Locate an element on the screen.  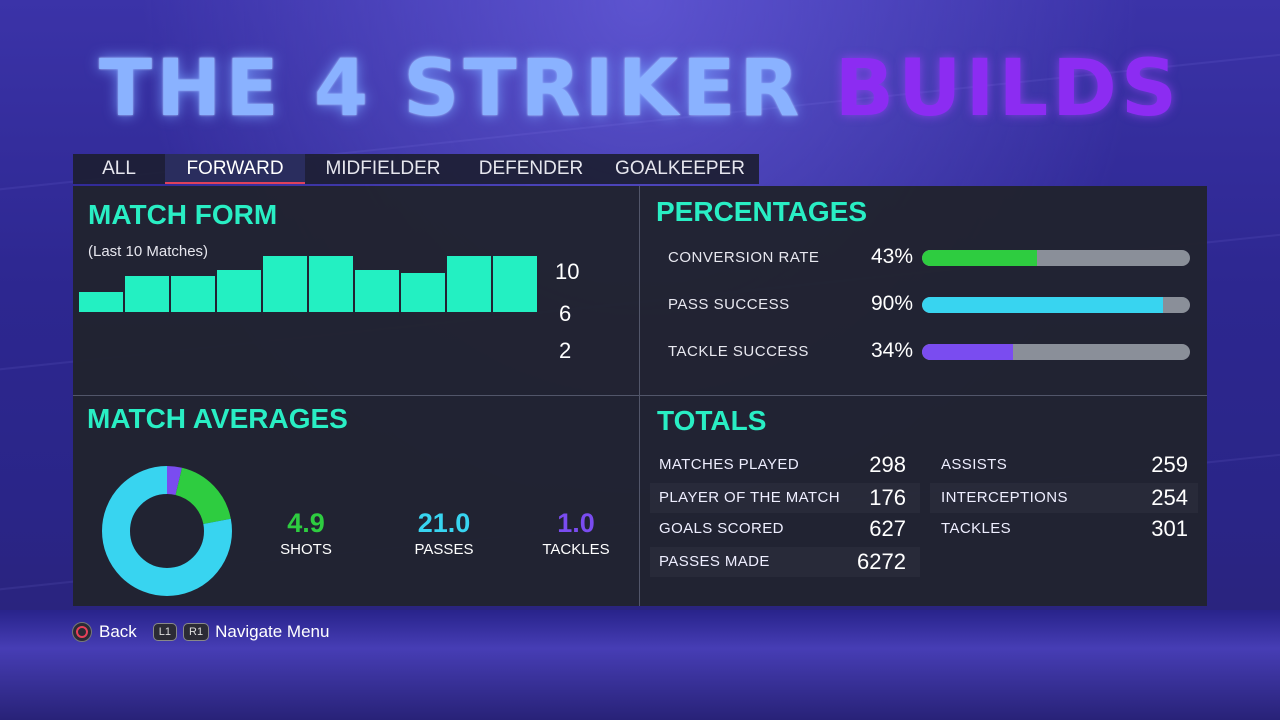
tackles-total-label: TACKLES is located at coordinates (976, 528).